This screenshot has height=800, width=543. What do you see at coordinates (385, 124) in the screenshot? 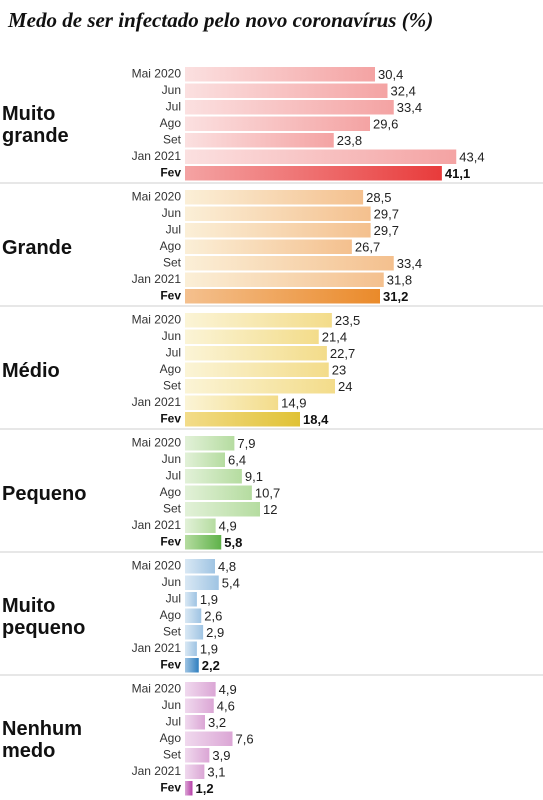
I see `value-label: 29,6` at bounding box center [385, 124].